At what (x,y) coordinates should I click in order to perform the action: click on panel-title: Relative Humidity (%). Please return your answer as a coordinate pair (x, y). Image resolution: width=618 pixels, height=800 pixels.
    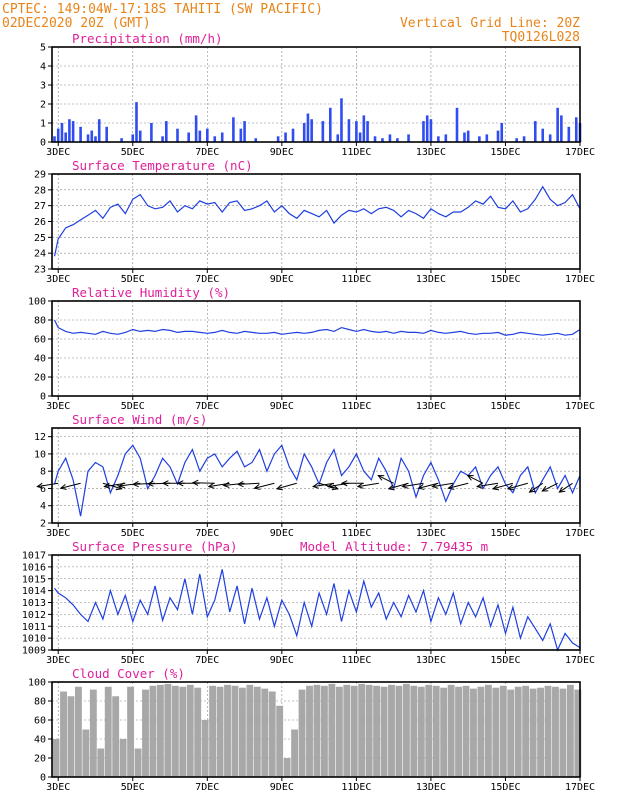
    Looking at the image, I should click on (151, 292).